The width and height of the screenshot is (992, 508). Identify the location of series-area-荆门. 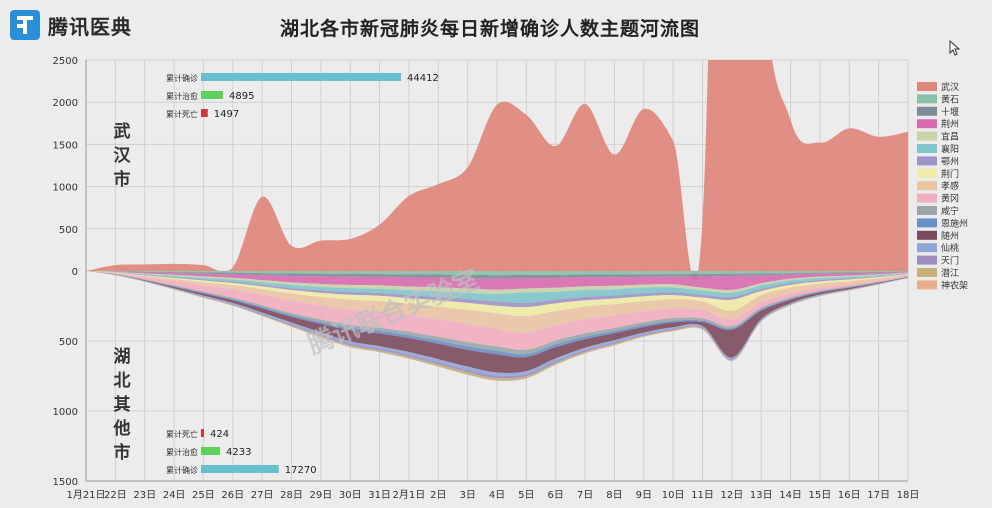
(497, 294).